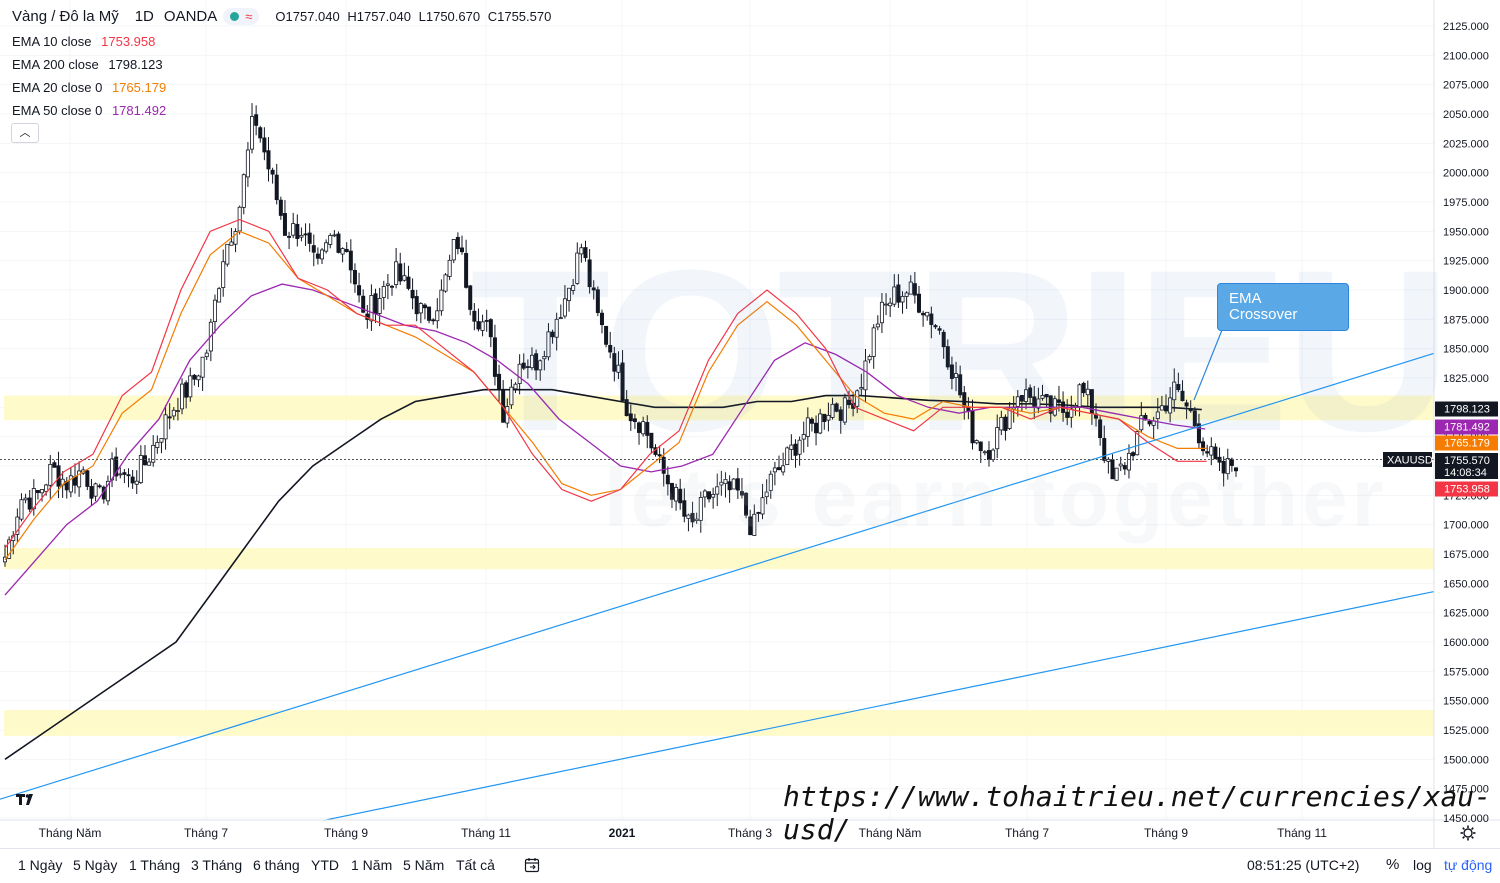 The width and height of the screenshot is (1500, 883). What do you see at coordinates (65, 16) in the screenshot?
I see `symbol-title: Vàng / Đô la Mỹ` at bounding box center [65, 16].